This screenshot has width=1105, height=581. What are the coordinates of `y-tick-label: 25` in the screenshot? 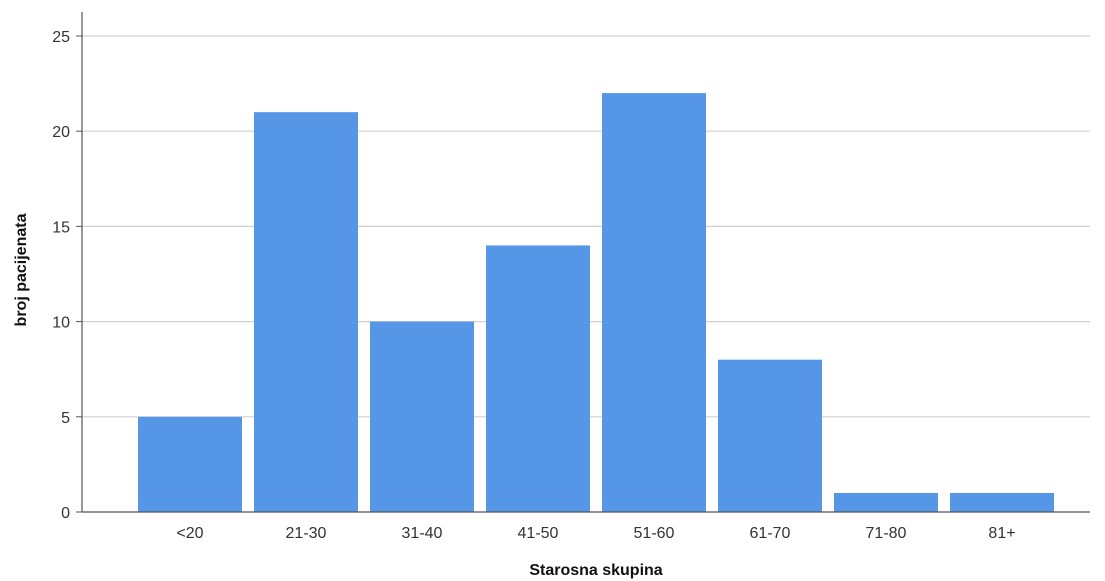 It's located at (61, 37).